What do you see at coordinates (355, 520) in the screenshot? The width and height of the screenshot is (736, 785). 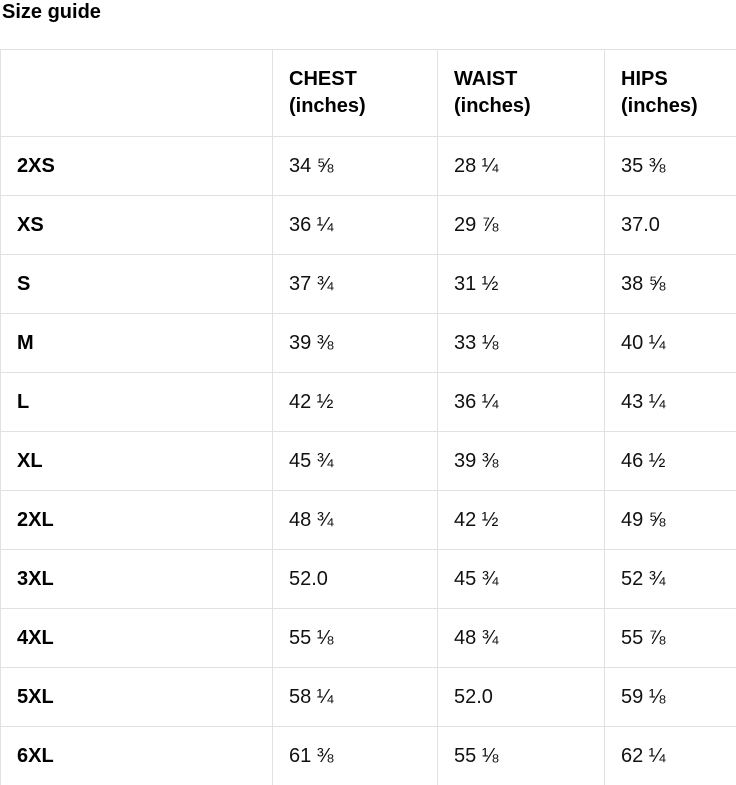 I see `chest-value: 48 ¾` at bounding box center [355, 520].